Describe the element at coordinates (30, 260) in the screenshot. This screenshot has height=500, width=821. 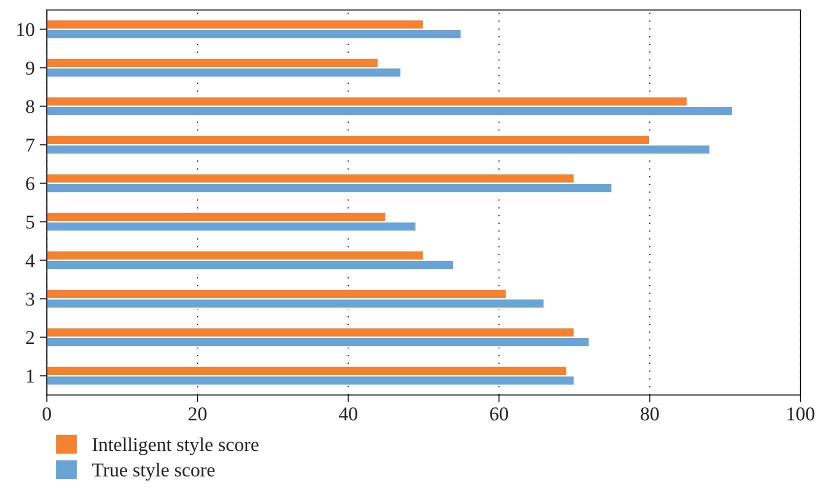
I see `y-tick-label: 4` at that location.